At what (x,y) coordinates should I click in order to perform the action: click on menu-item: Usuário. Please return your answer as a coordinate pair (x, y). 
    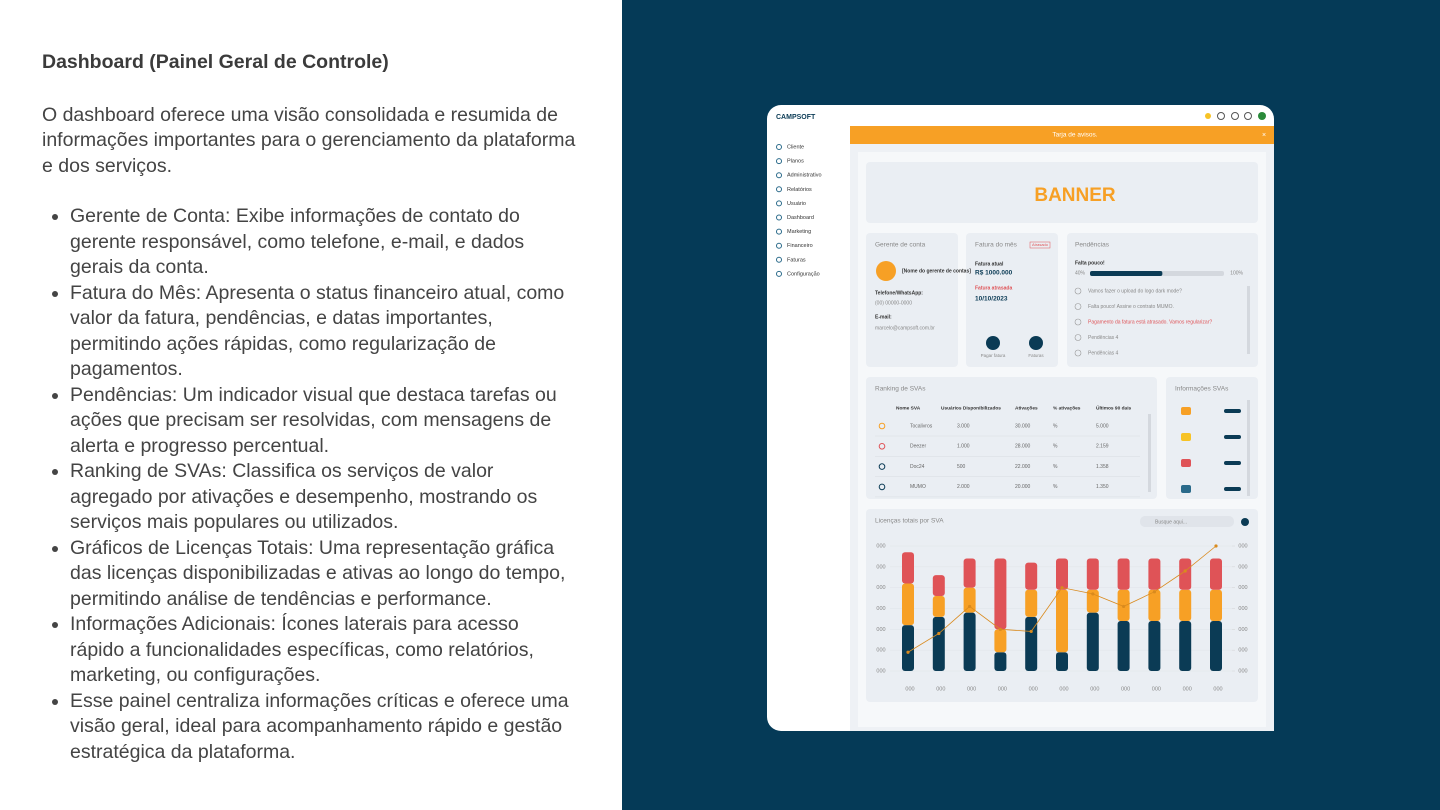
    Looking at the image, I should click on (796, 204).